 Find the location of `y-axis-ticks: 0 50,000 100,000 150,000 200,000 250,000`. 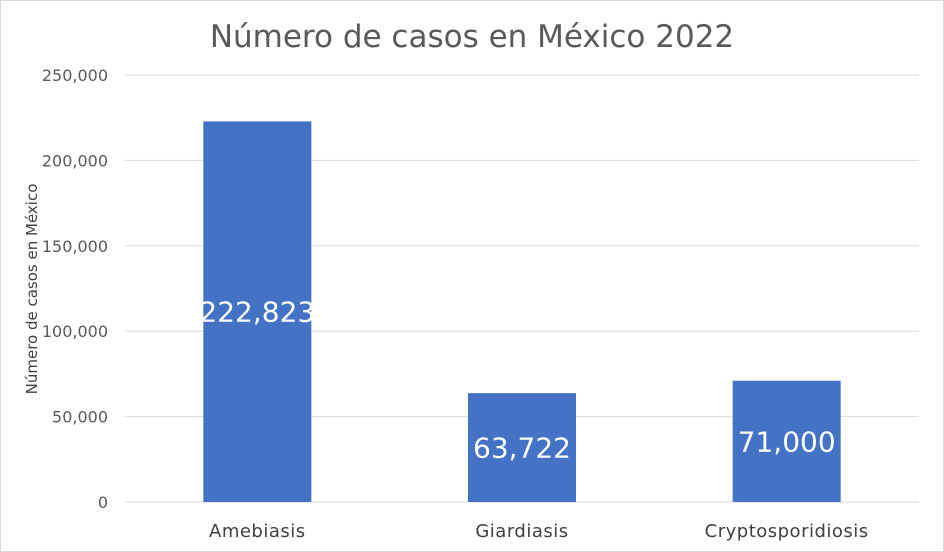

y-axis-ticks: 0 50,000 100,000 150,000 200,000 250,000 is located at coordinates (75, 289).